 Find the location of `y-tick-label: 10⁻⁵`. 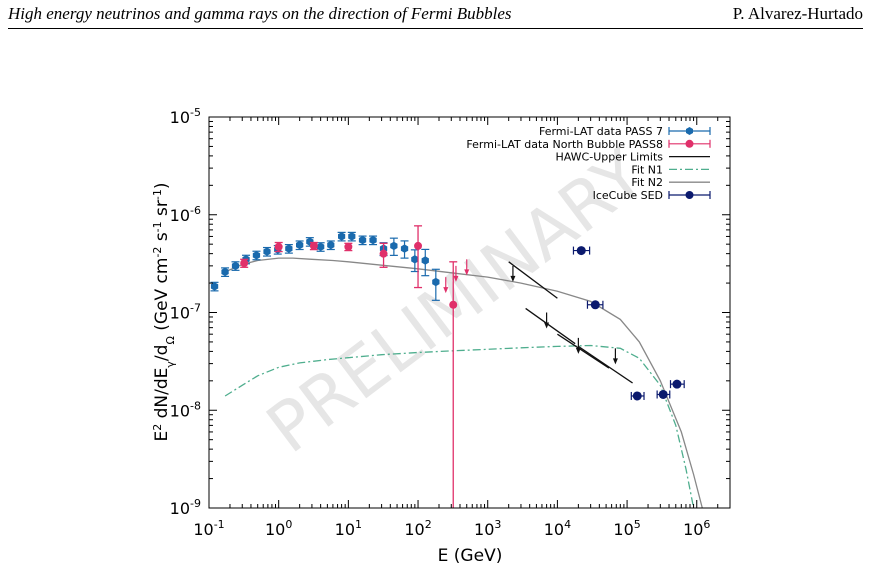

y-tick-label: 10⁻⁵ is located at coordinates (185, 116).